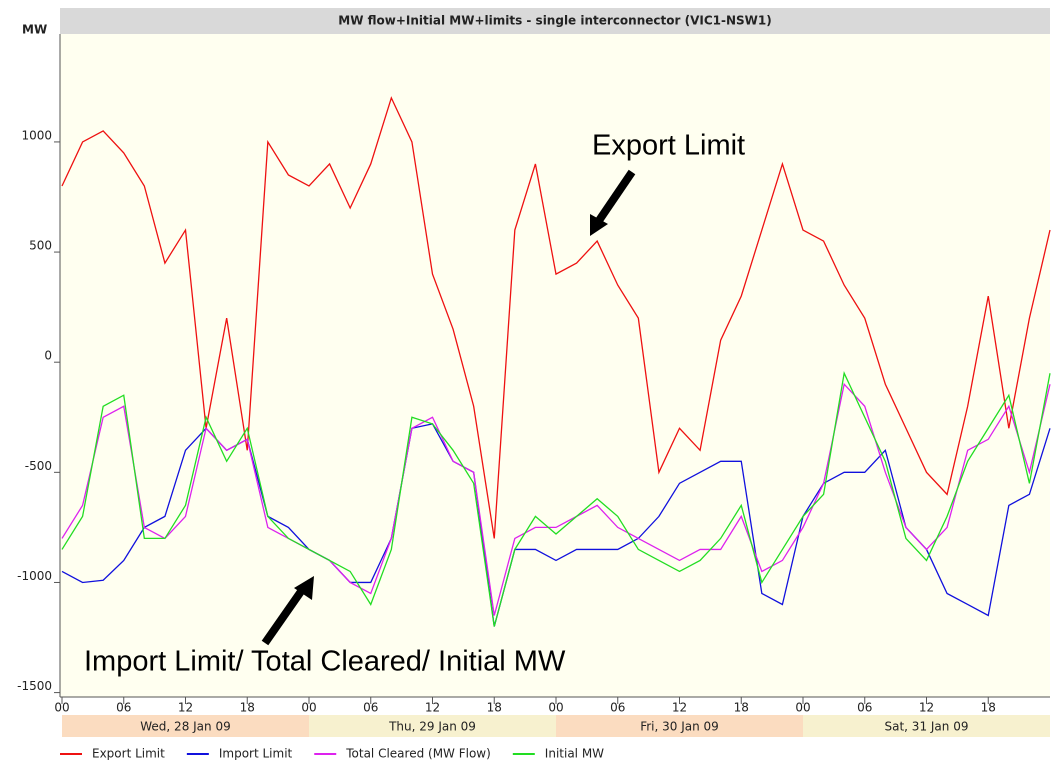 This screenshot has height=766, width=1051. I want to click on y-tick-label: -1500, so click(34, 686).